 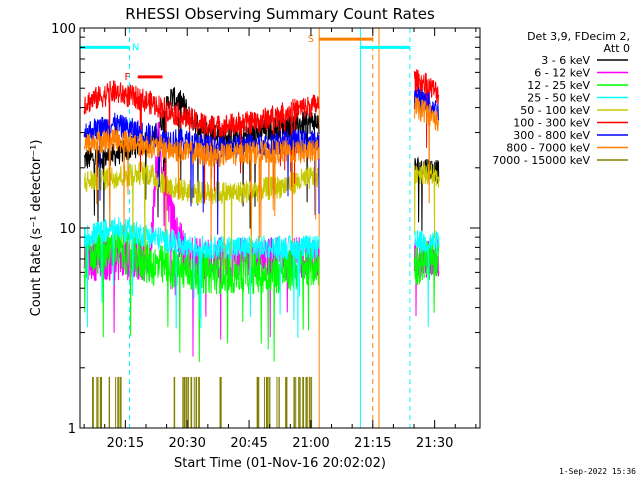 What do you see at coordinates (434, 443) in the screenshot?
I see `x-tick-label: 21:30` at bounding box center [434, 443].